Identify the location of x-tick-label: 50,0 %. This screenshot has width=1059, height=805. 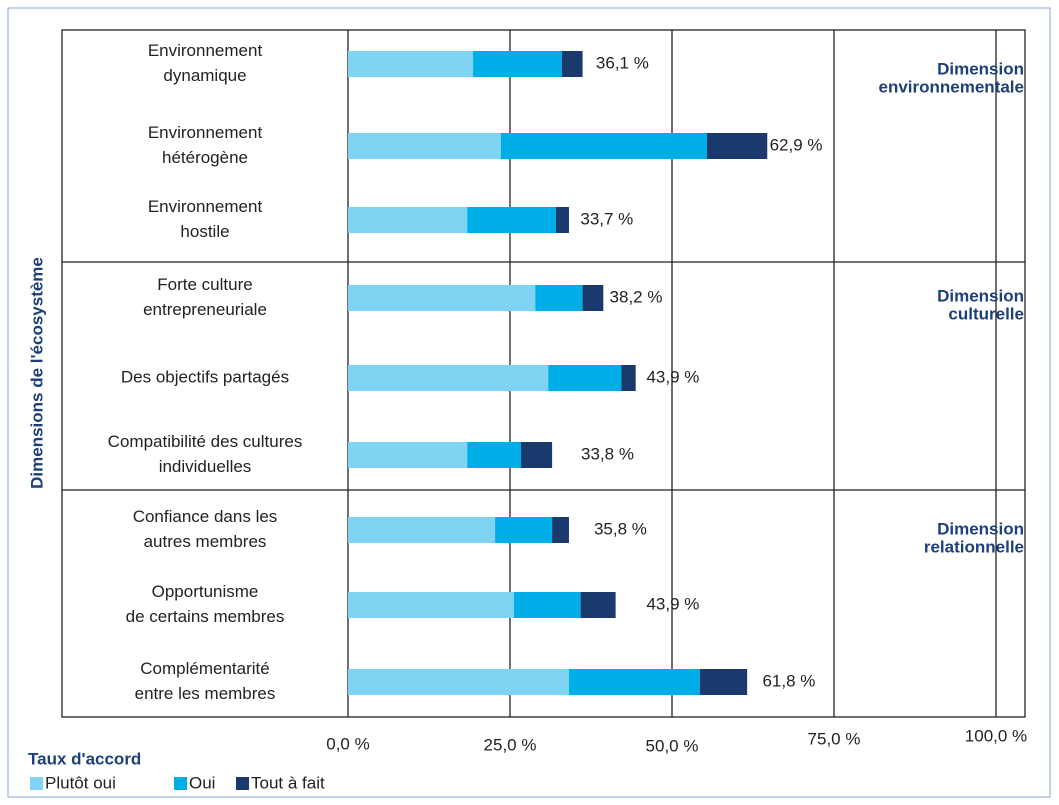
(672, 745).